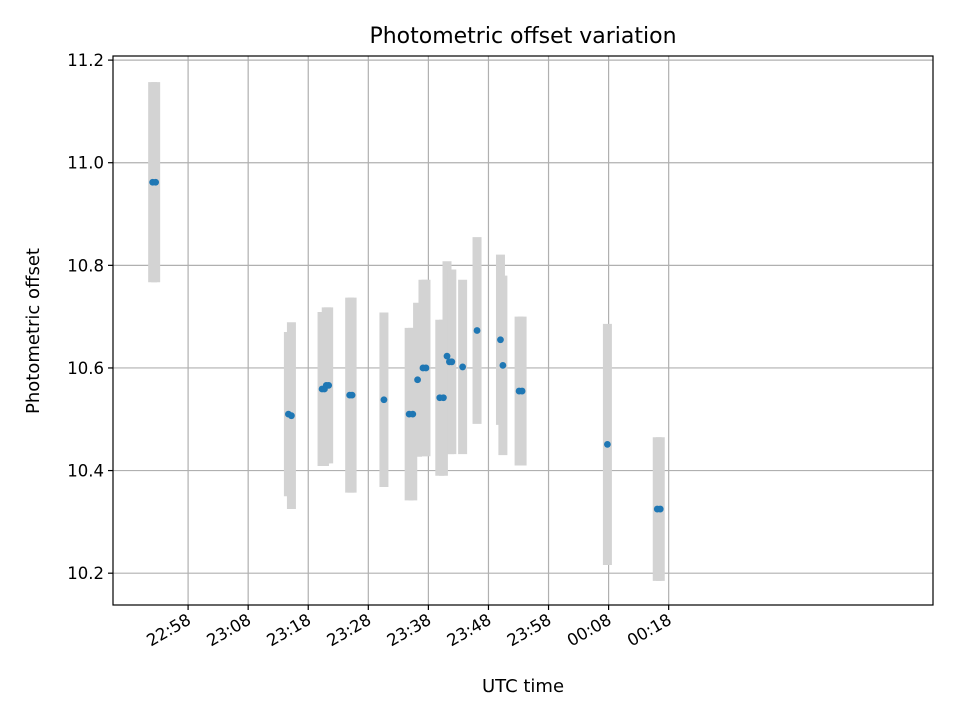 This screenshot has height=720, width=960. Describe the element at coordinates (85, 368) in the screenshot. I see `y-tick-label: 10.6` at that location.